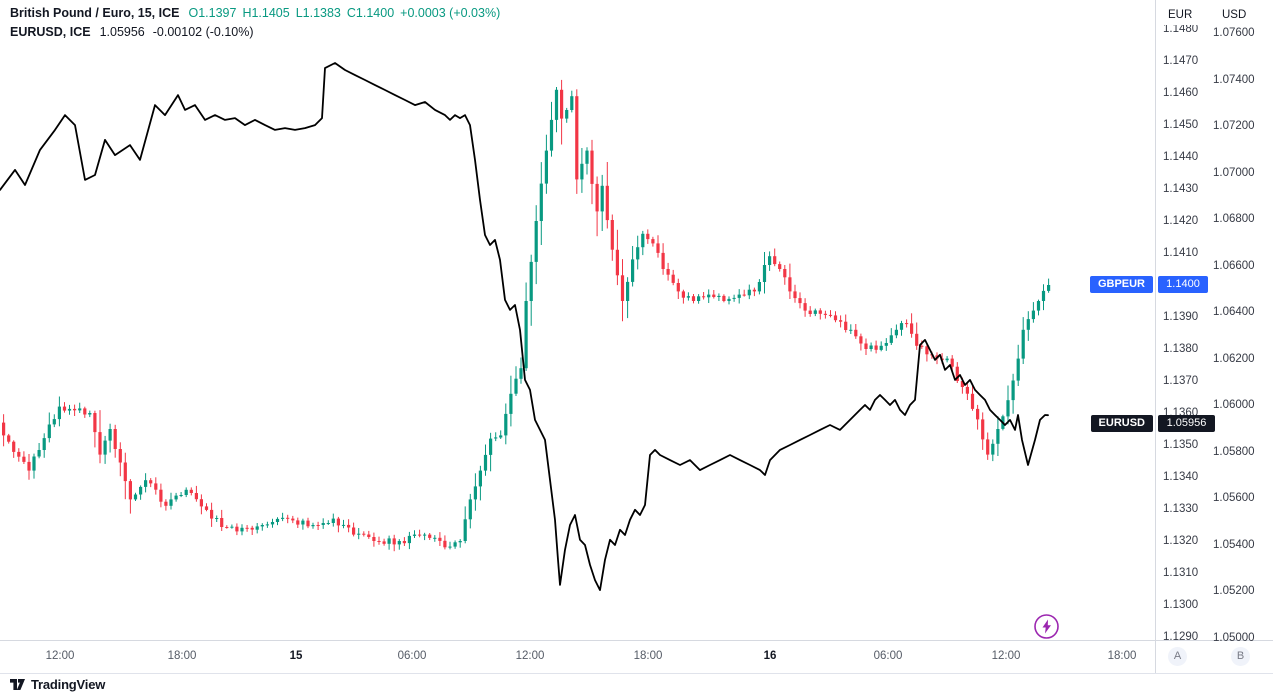 The image size is (1273, 695). Describe the element at coordinates (1181, 541) in the screenshot. I see `eur-price-tick: 1.1320` at that location.